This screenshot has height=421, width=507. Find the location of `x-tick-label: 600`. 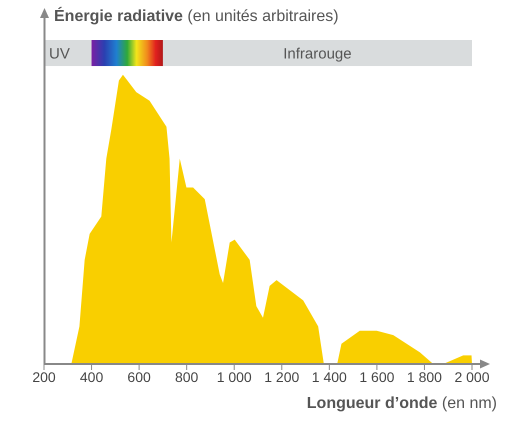

x-tick-label: 600 is located at coordinates (139, 376).